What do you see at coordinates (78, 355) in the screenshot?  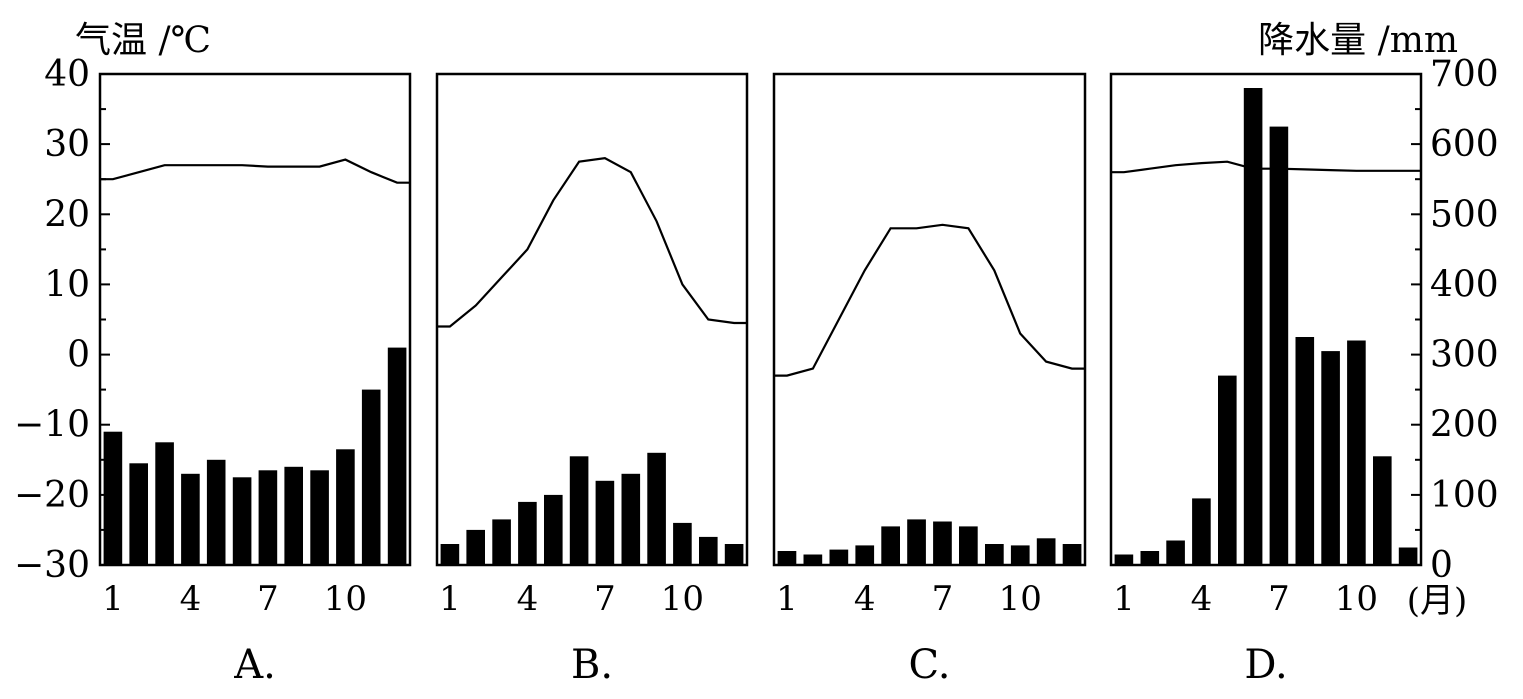 I see `temperature-tick-label: 0` at bounding box center [78, 355].